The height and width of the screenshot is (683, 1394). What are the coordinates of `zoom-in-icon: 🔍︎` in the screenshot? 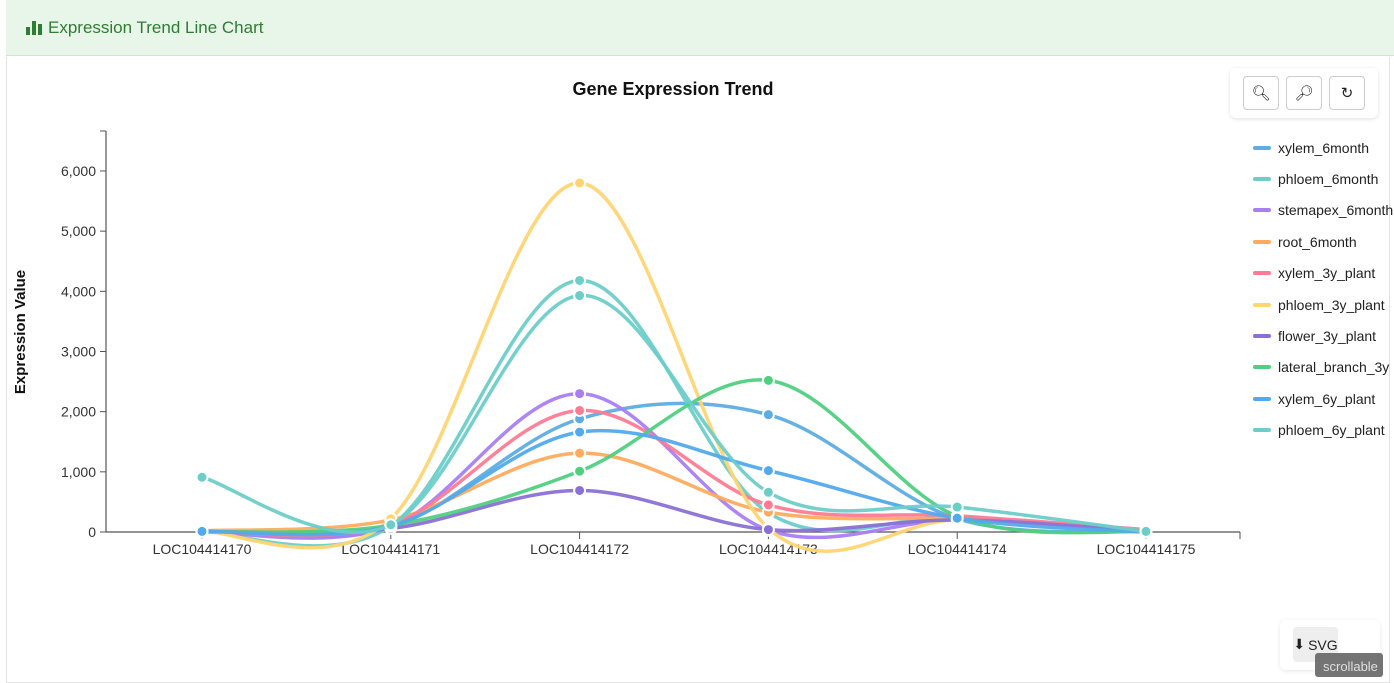 It's located at (1261, 93).